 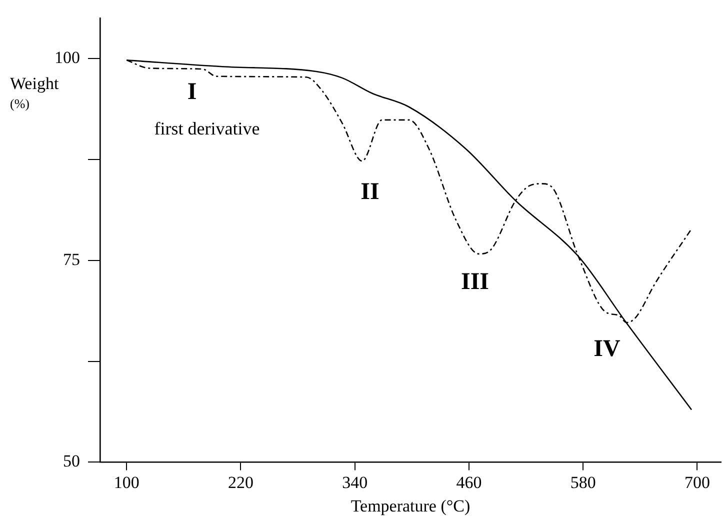 What do you see at coordinates (410, 506) in the screenshot?
I see `x-axis-title: Temperature (°C)` at bounding box center [410, 506].